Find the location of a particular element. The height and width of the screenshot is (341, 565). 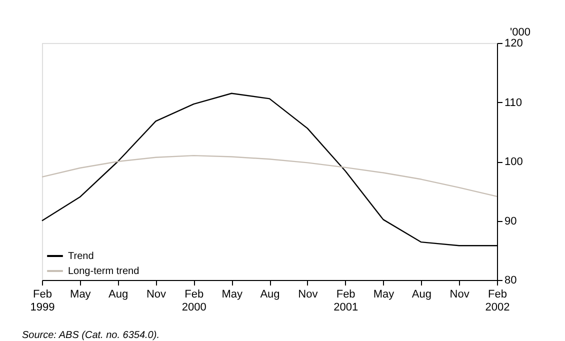

x-tick-label: Feb 1999 is located at coordinates (42, 301).